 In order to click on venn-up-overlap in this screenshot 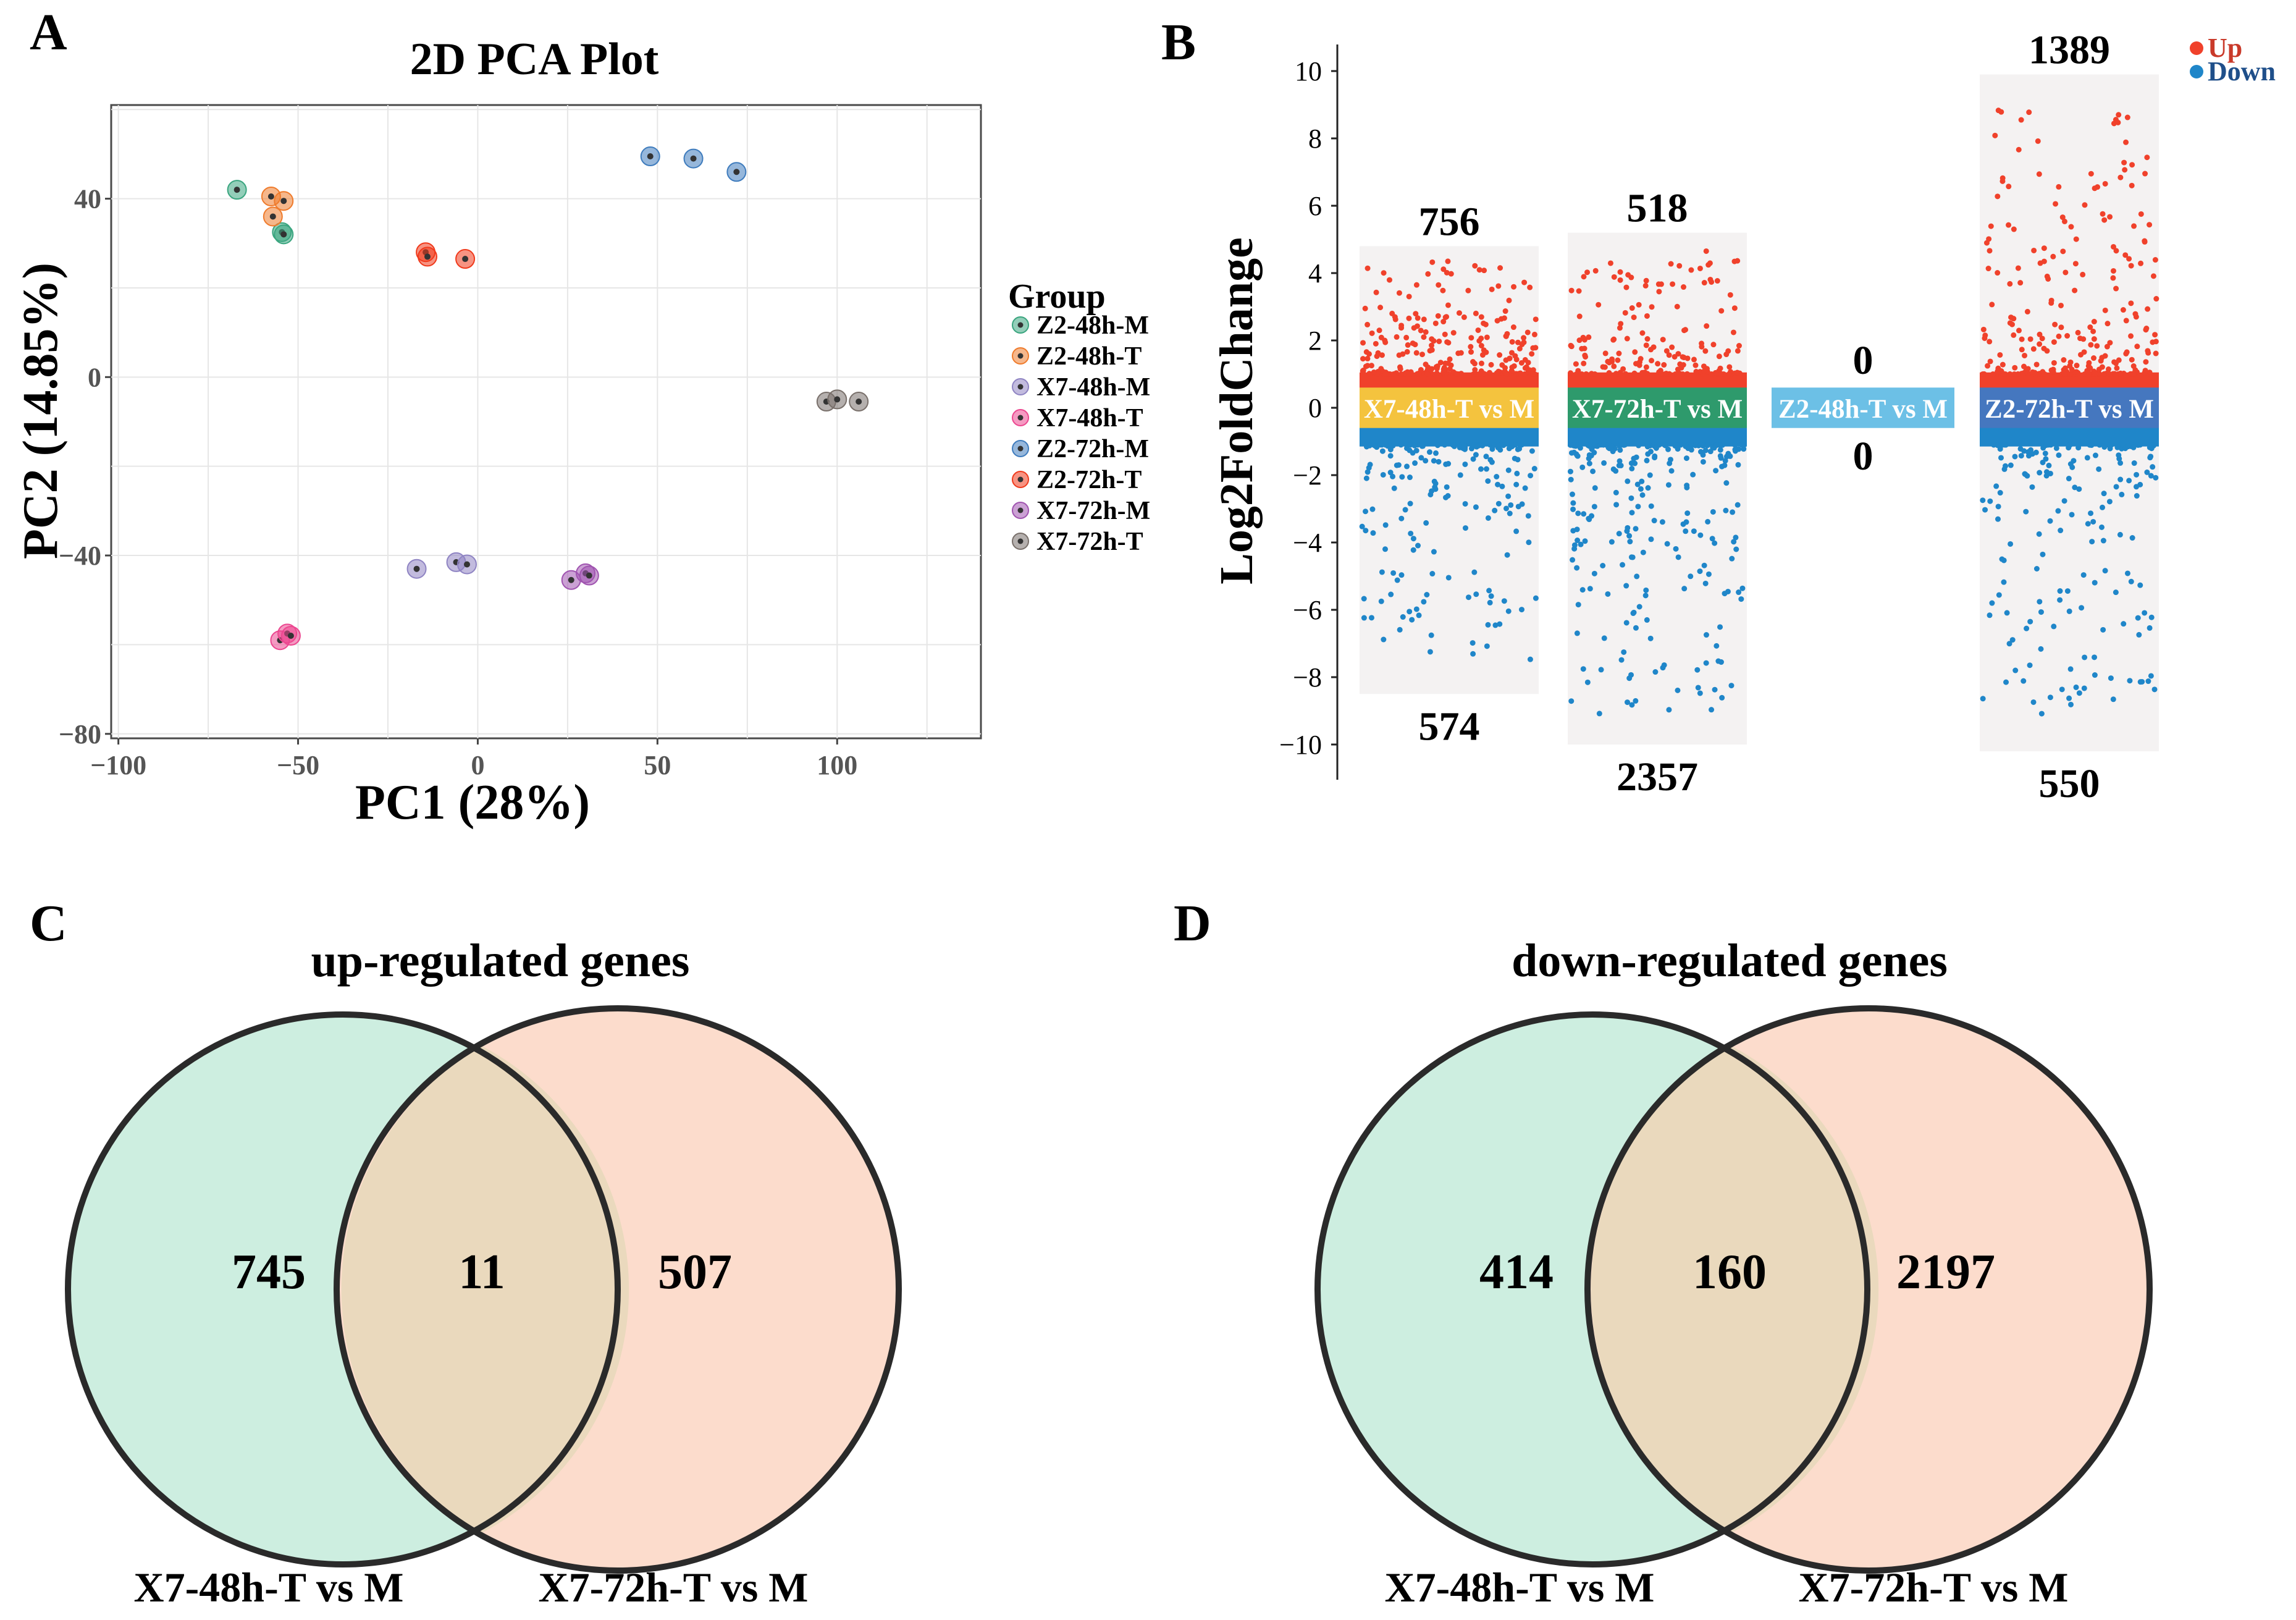, I will do `click(485, 1289)`.